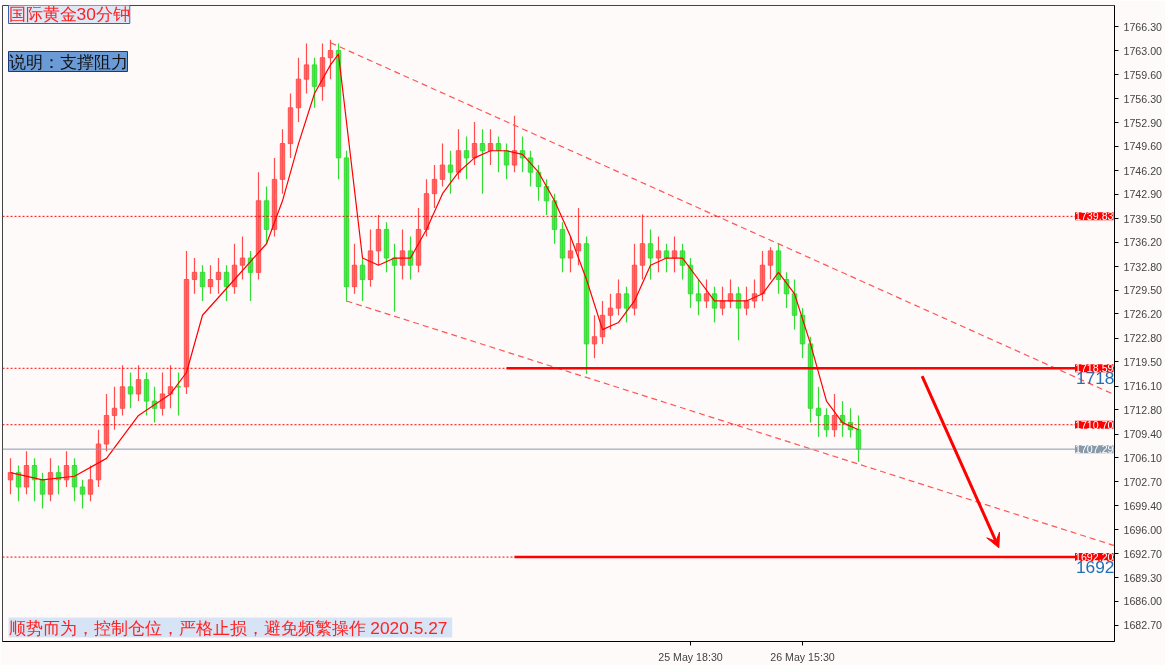 The height and width of the screenshot is (665, 1165). What do you see at coordinates (68, 61) in the screenshot?
I see `text: 说明：支撑阻力` at bounding box center [68, 61].